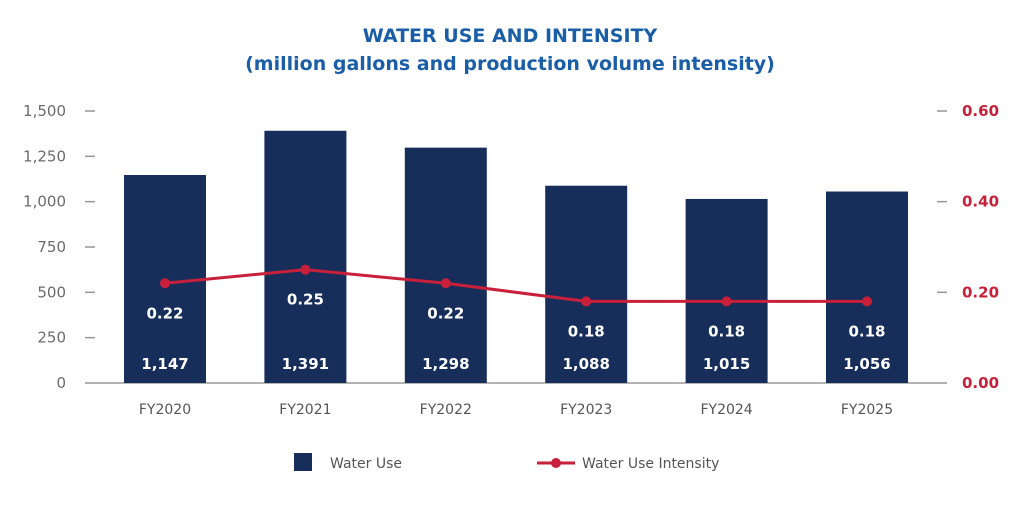 The image size is (1024, 512). I want to click on legend: Water Use Water Use Intensity, so click(506, 462).